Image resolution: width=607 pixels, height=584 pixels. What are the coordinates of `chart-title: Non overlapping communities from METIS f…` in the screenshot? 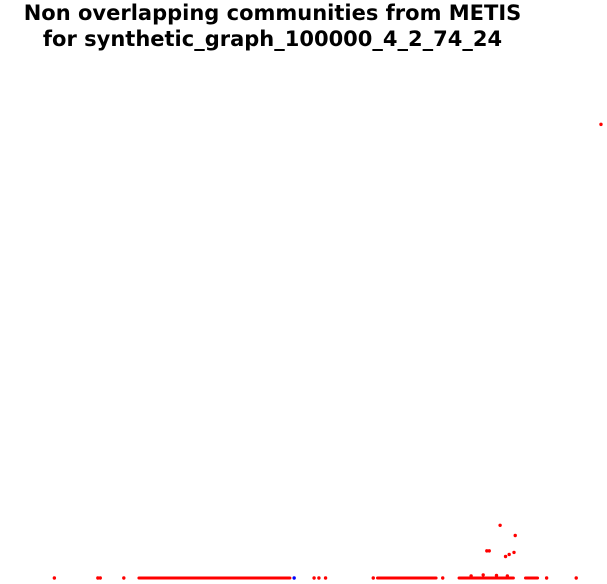 It's located at (272, 26).